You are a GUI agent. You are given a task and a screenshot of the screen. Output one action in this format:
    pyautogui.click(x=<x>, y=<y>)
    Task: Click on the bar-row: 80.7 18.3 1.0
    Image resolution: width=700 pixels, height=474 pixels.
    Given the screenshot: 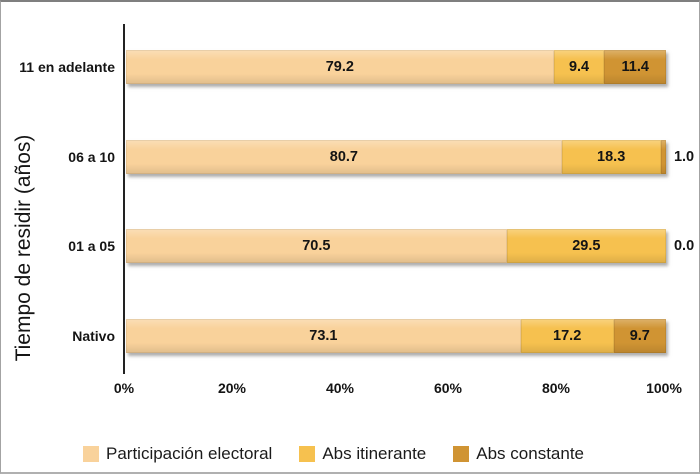 What is the action you would take?
    pyautogui.click(x=410, y=157)
    